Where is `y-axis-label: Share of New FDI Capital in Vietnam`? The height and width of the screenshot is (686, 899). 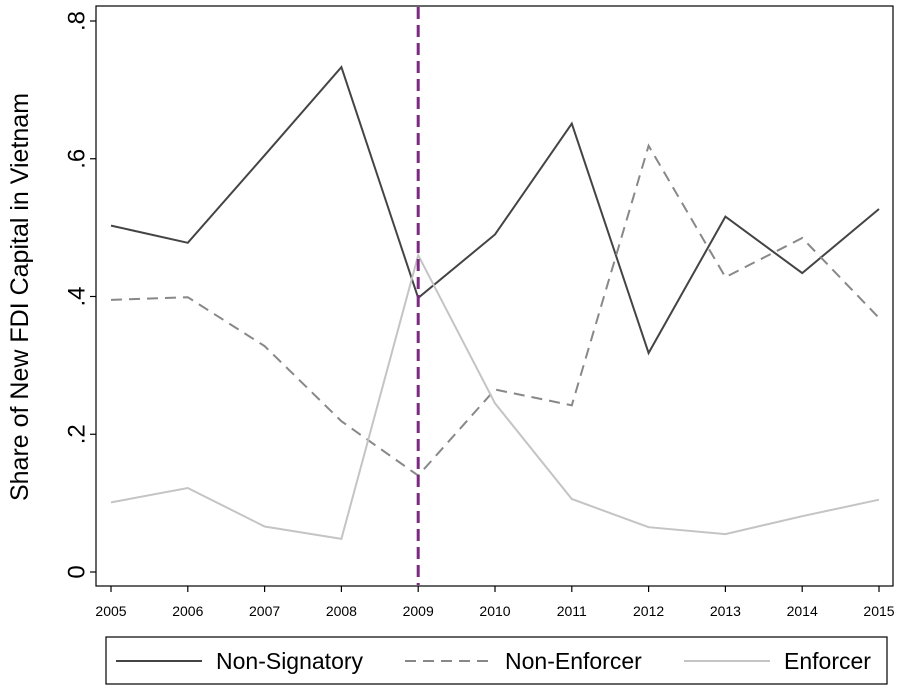
y-axis-label: Share of New FDI Capital in Vietnam is located at coordinates (20, 297).